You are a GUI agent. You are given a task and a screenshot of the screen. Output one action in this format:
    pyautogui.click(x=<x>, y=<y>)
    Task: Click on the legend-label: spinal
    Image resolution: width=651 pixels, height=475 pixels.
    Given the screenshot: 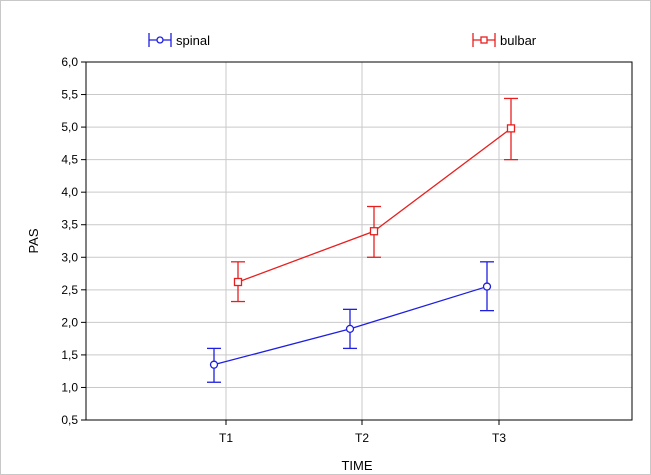 What is the action you would take?
    pyautogui.click(x=193, y=40)
    